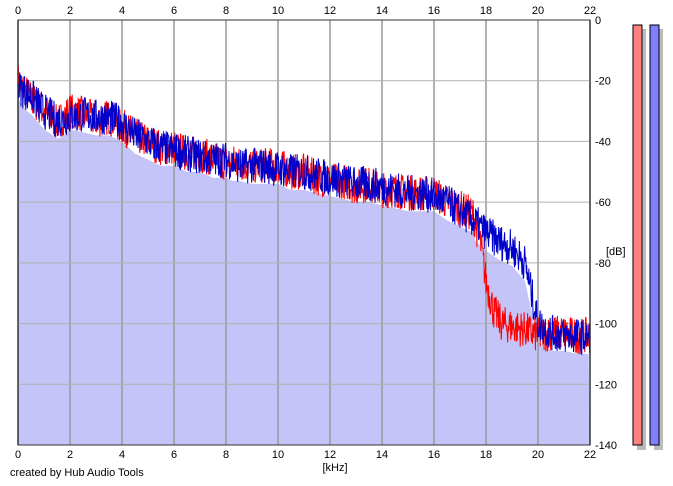  What do you see at coordinates (538, 455) in the screenshot?
I see `x-tick-label-bottom: 20` at bounding box center [538, 455].